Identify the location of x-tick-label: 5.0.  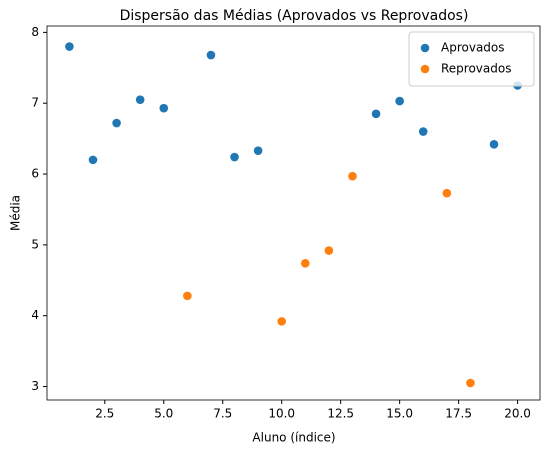
(163, 414).